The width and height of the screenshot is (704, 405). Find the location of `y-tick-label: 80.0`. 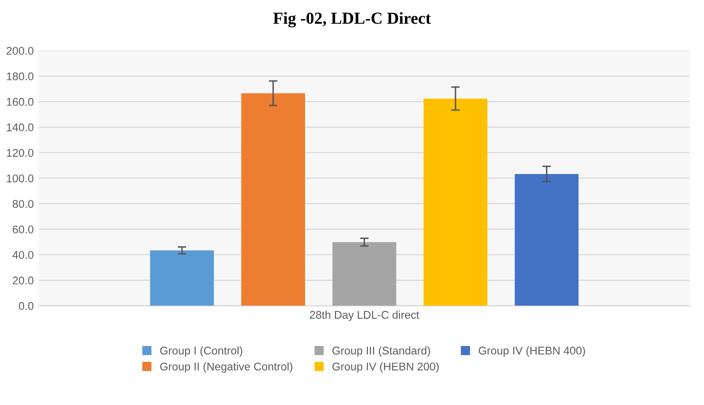

y-tick-label: 80.0 is located at coordinates (23, 204).